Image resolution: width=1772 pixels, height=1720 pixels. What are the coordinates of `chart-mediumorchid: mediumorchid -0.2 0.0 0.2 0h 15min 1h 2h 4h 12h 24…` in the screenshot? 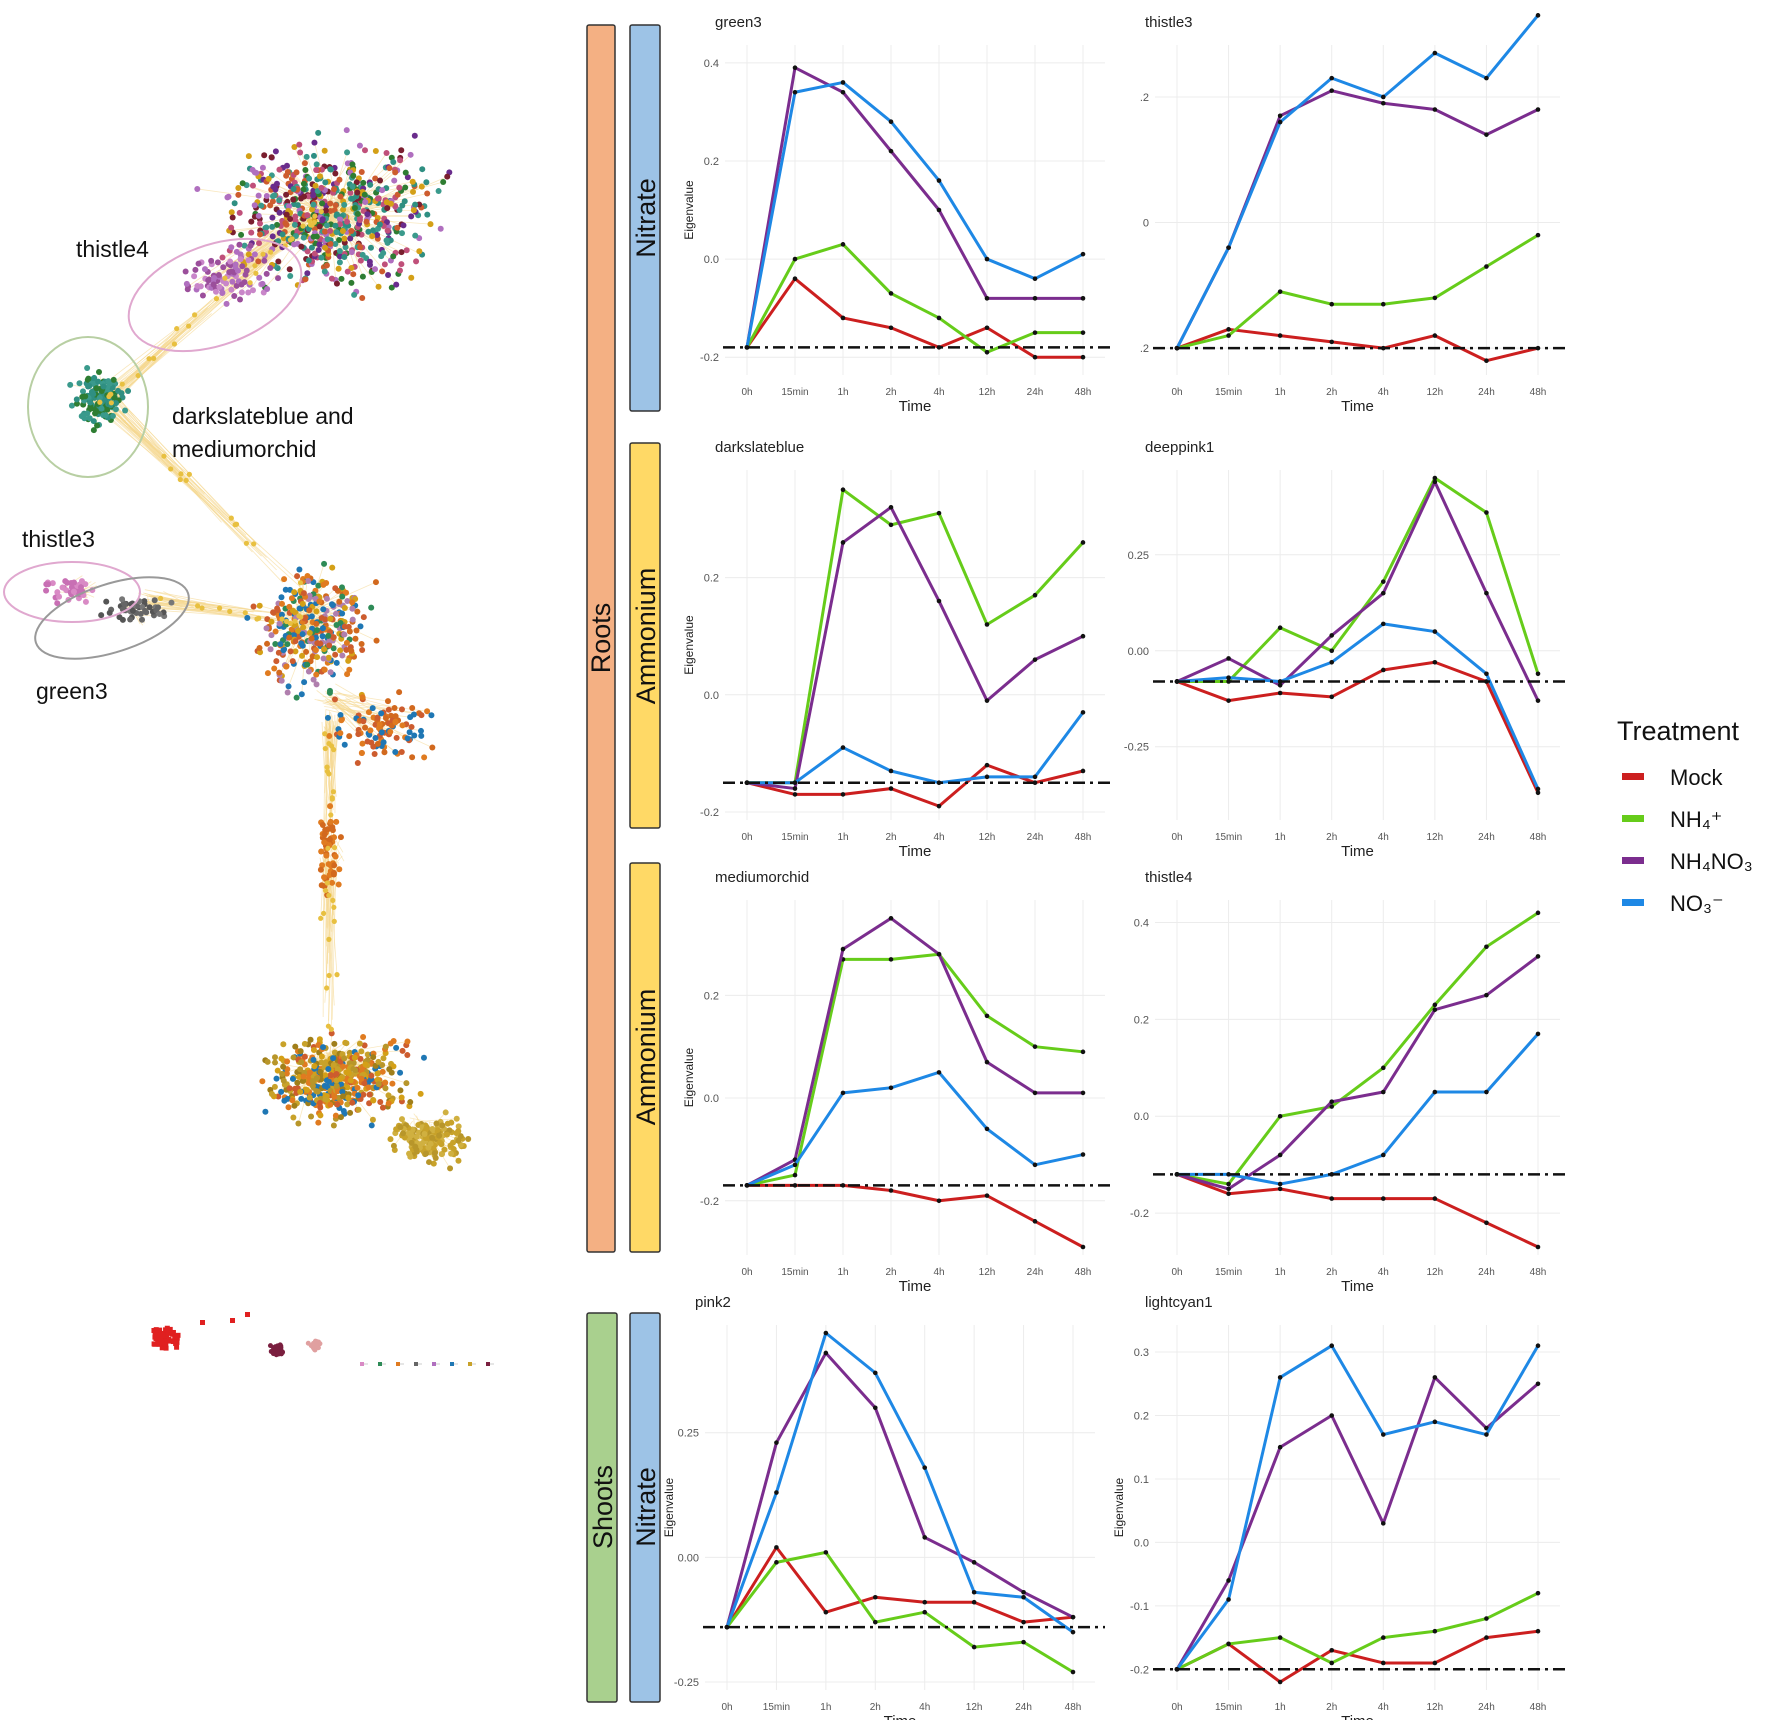 It's located at (898, 1082).